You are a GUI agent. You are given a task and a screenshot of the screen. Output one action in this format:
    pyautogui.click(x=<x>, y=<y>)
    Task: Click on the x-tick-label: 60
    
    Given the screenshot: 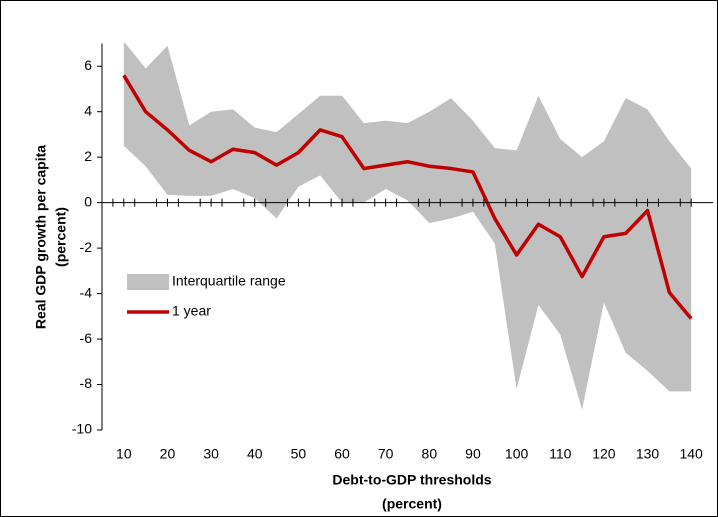 What is the action you would take?
    pyautogui.click(x=342, y=454)
    